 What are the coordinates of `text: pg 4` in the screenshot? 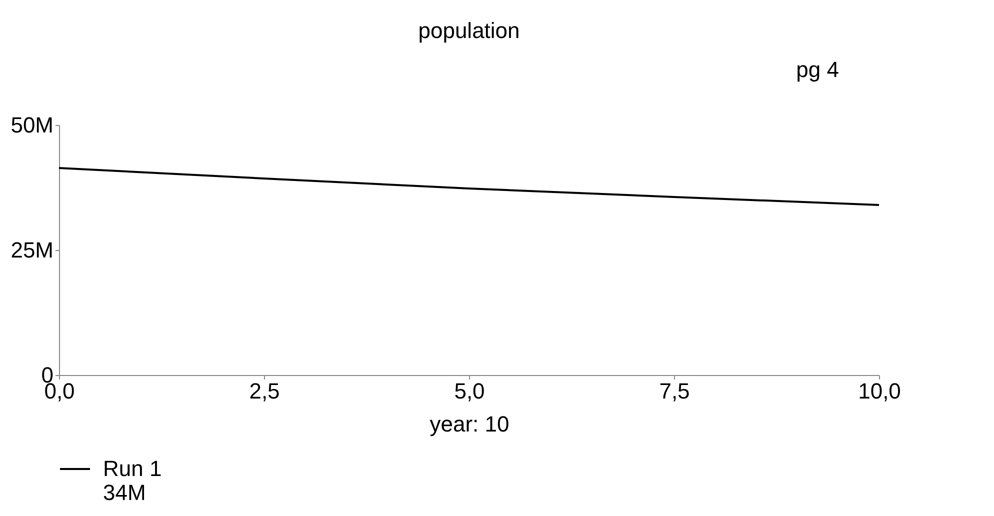 It's located at (817, 69).